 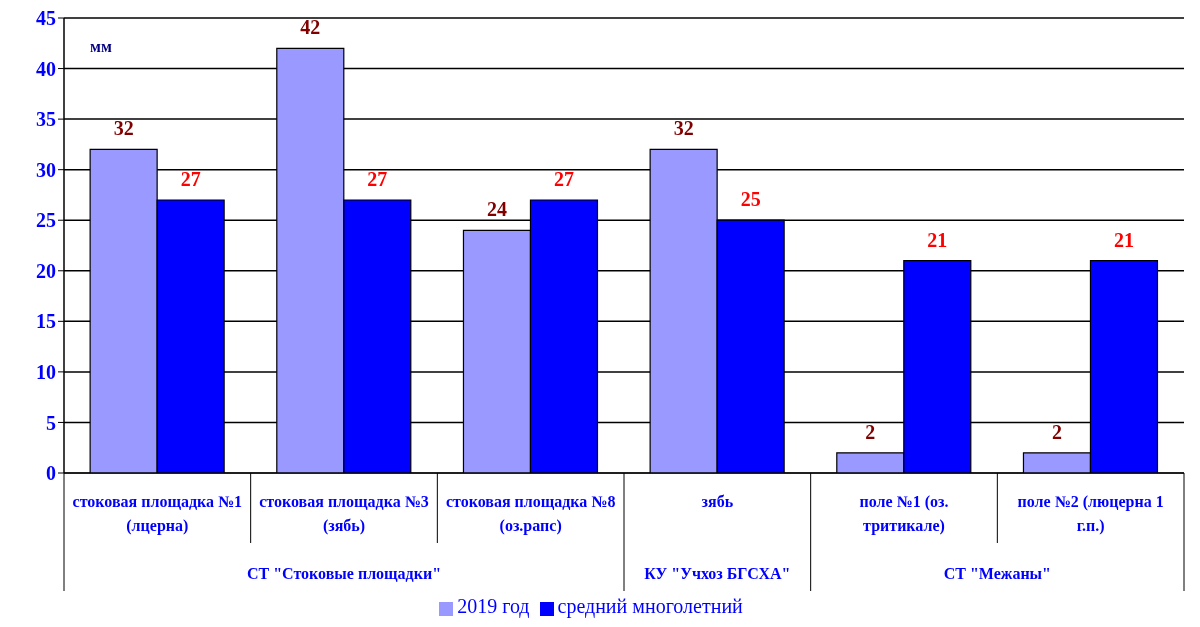 What do you see at coordinates (344, 573) in the screenshot?
I see `text: СТ "Стоковые площадки"` at bounding box center [344, 573].